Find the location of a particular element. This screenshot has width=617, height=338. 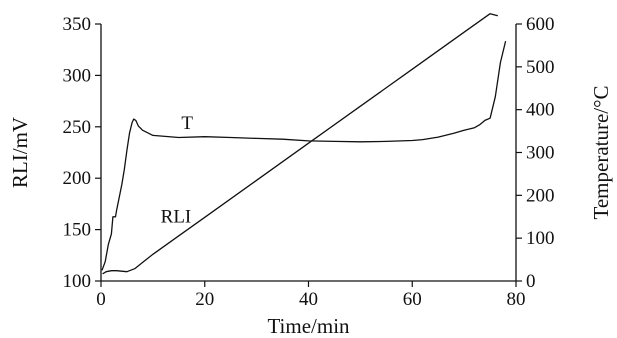

x-tick-label: 40 is located at coordinates (308, 299).